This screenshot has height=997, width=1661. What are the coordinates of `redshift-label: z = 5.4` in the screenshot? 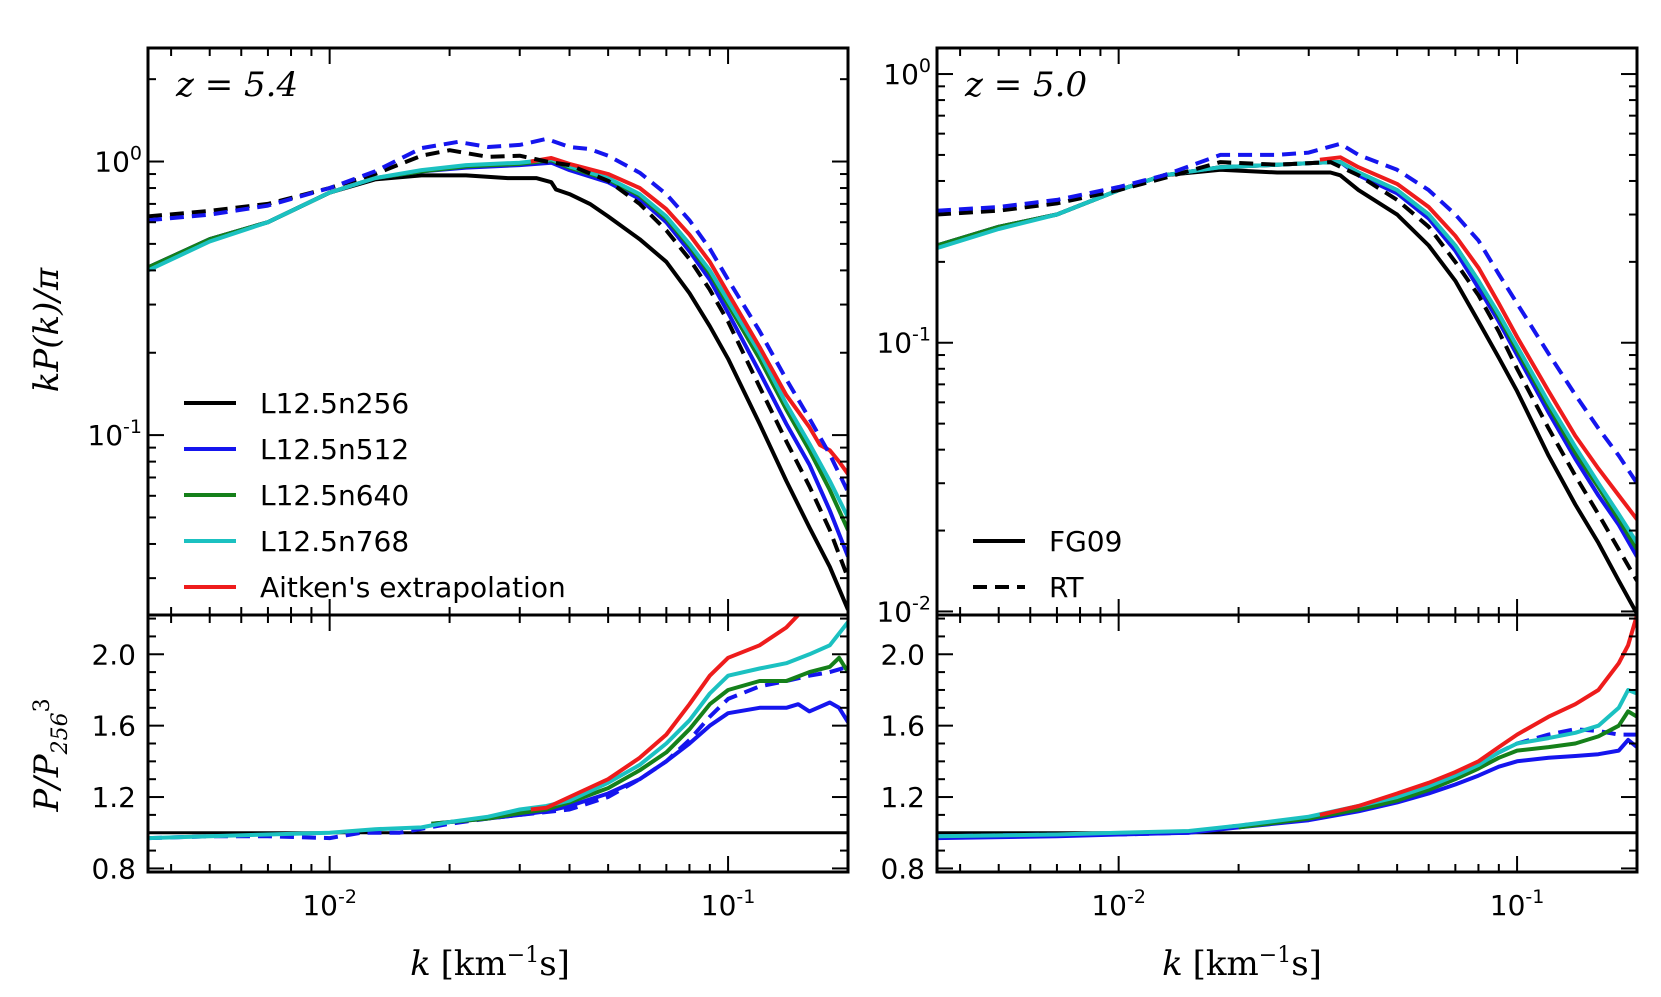 It's located at (236, 85).